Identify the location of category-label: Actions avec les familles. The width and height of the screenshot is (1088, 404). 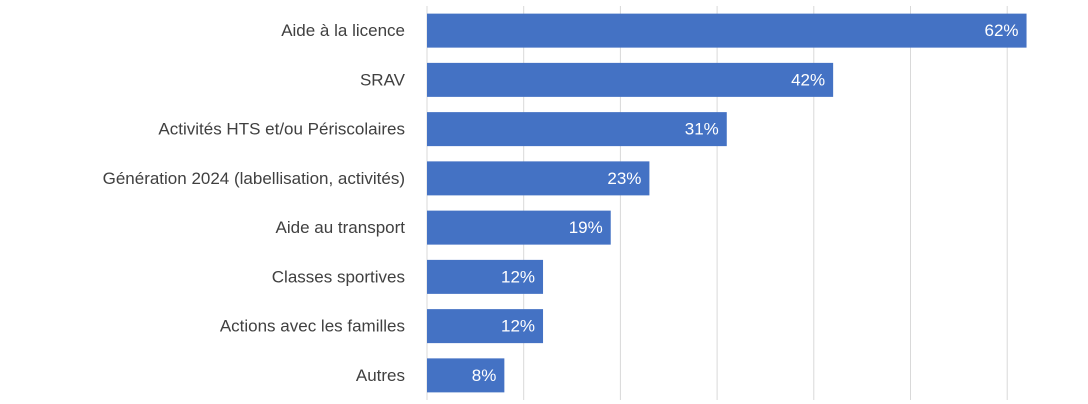
(312, 326).